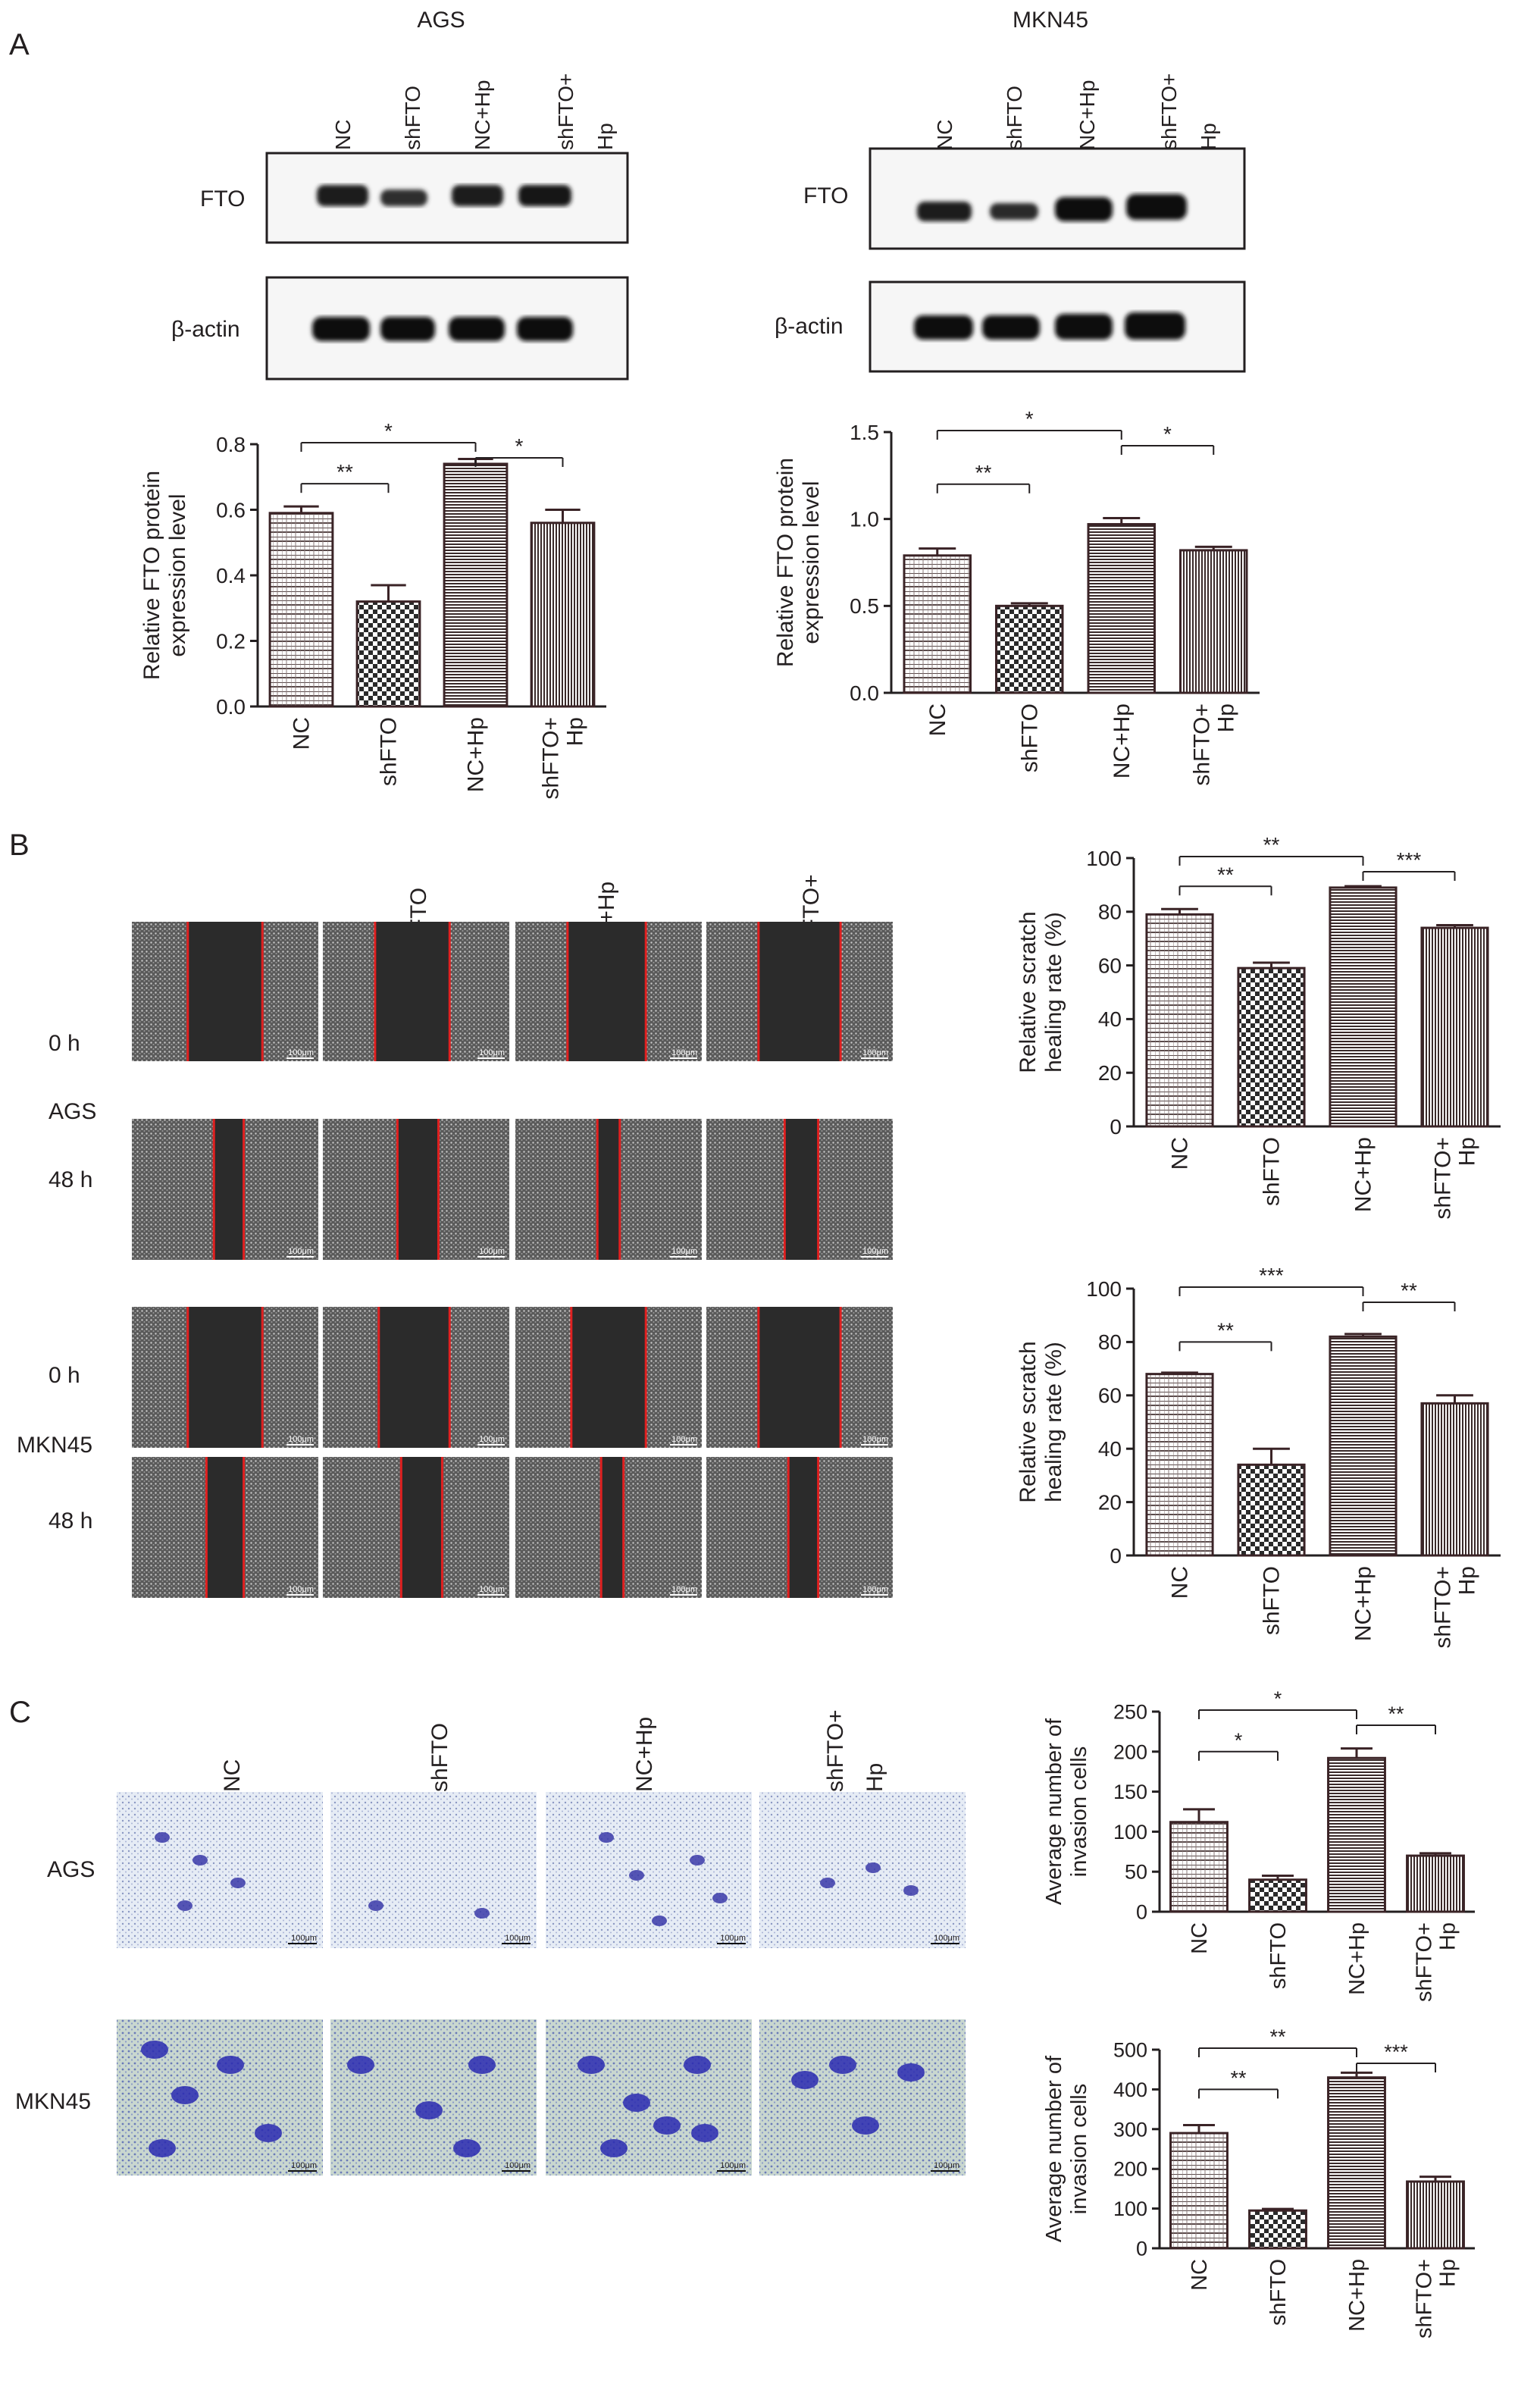  I want to click on row-label-cell-line: MKN45, so click(54, 1445).